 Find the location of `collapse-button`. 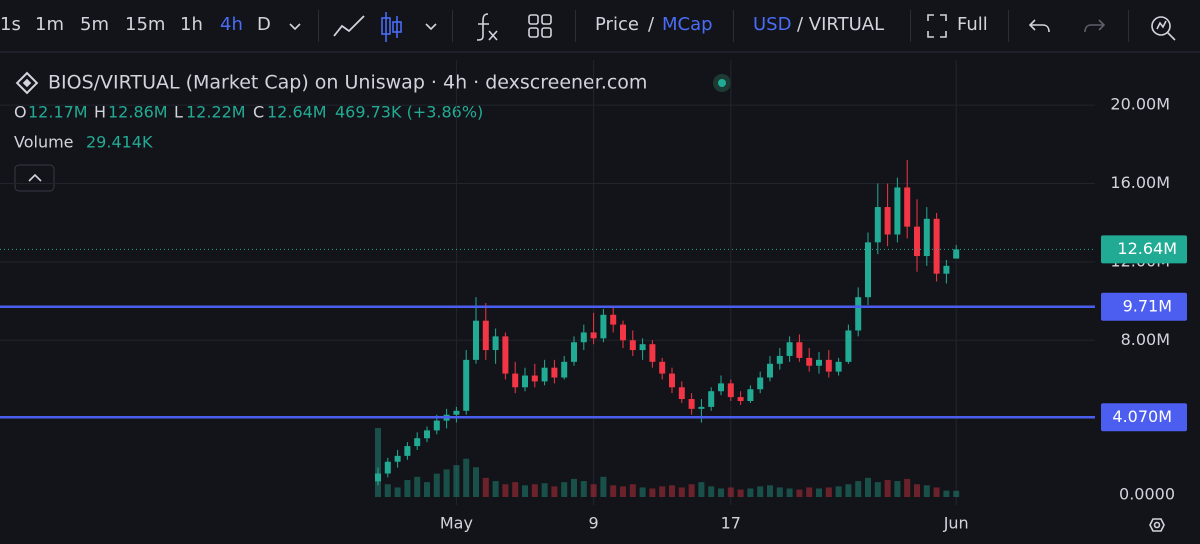

collapse-button is located at coordinates (34, 178).